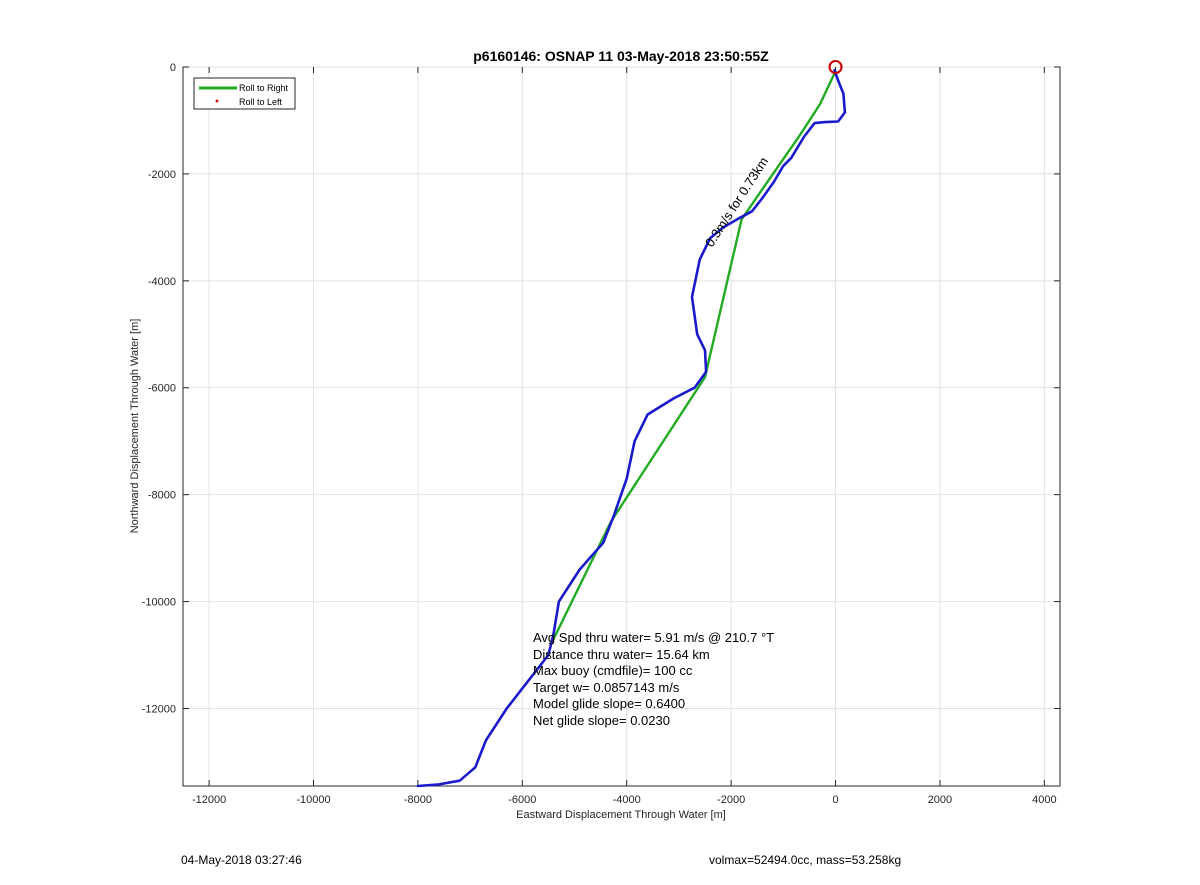 The height and width of the screenshot is (885, 1200). What do you see at coordinates (1044, 800) in the screenshot?
I see `x-tick-label: 4000` at bounding box center [1044, 800].